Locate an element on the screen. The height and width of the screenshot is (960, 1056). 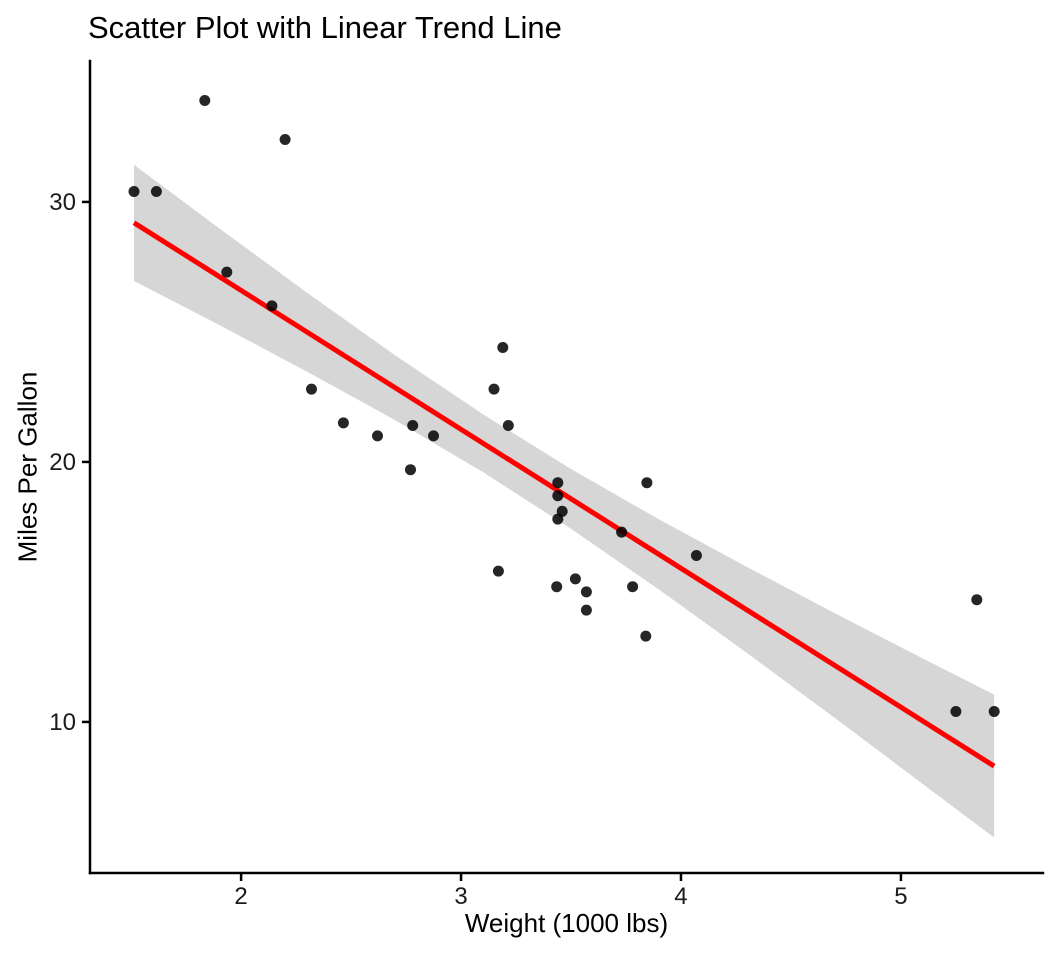
y-tick-label: 30 is located at coordinates (62, 202).